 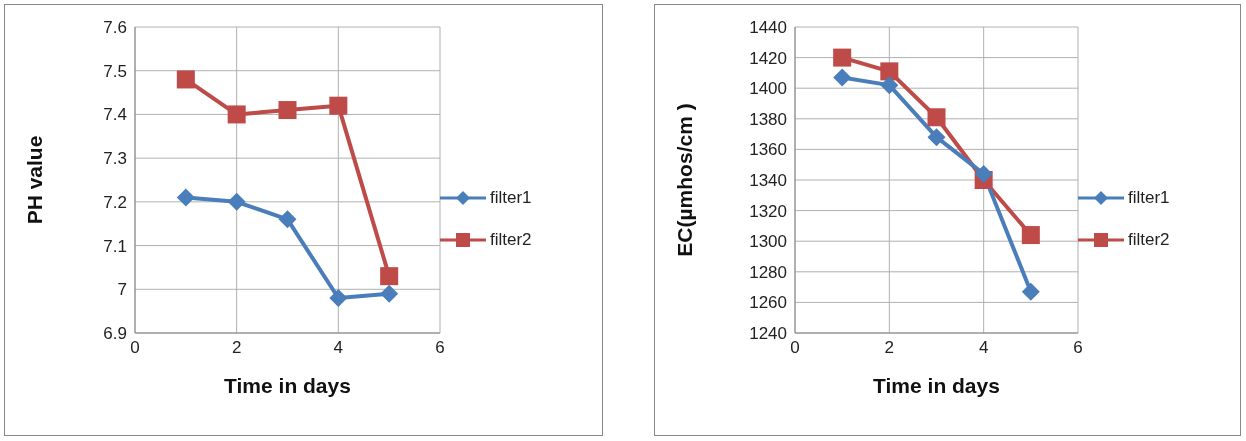 What do you see at coordinates (768, 211) in the screenshot?
I see `y-tick-label: 1320` at bounding box center [768, 211].